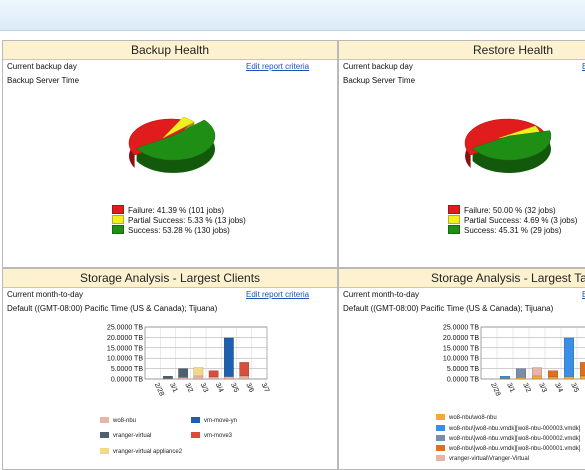  What do you see at coordinates (170, 50) in the screenshot?
I see `panel-title: Backup Health` at bounding box center [170, 50].